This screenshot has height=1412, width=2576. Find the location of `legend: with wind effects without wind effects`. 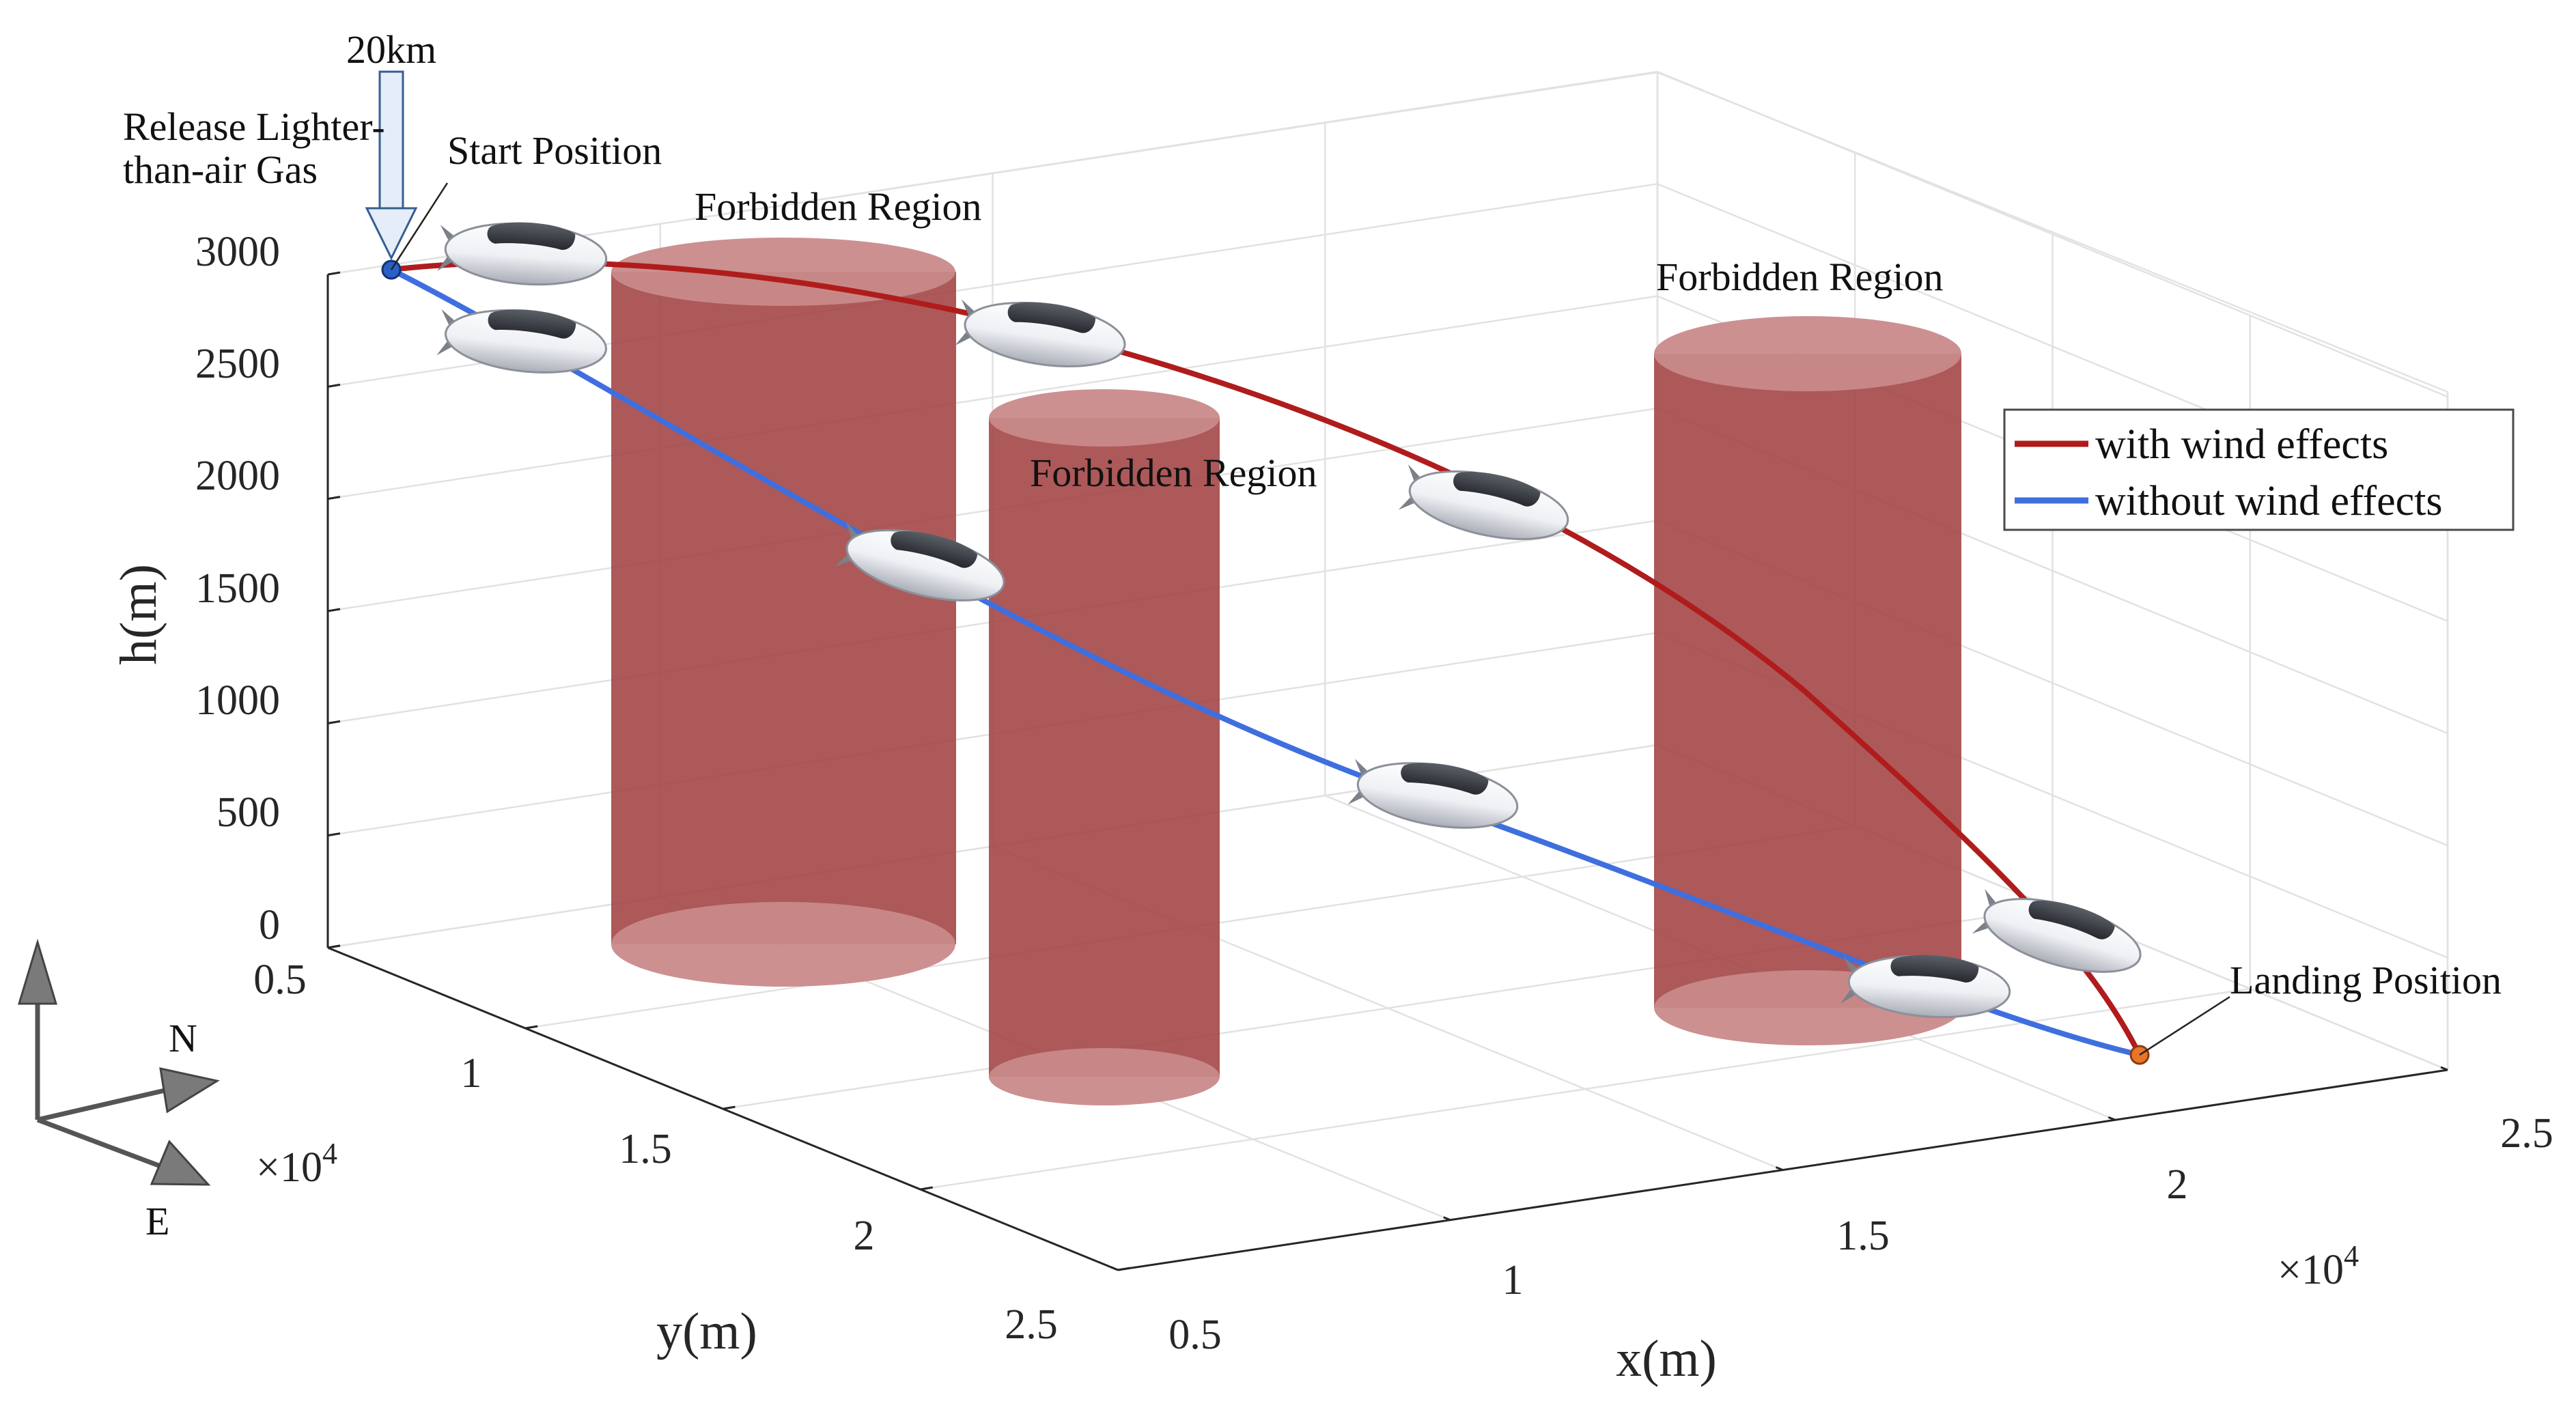

legend: with wind effects without wind effects is located at coordinates (2259, 469).